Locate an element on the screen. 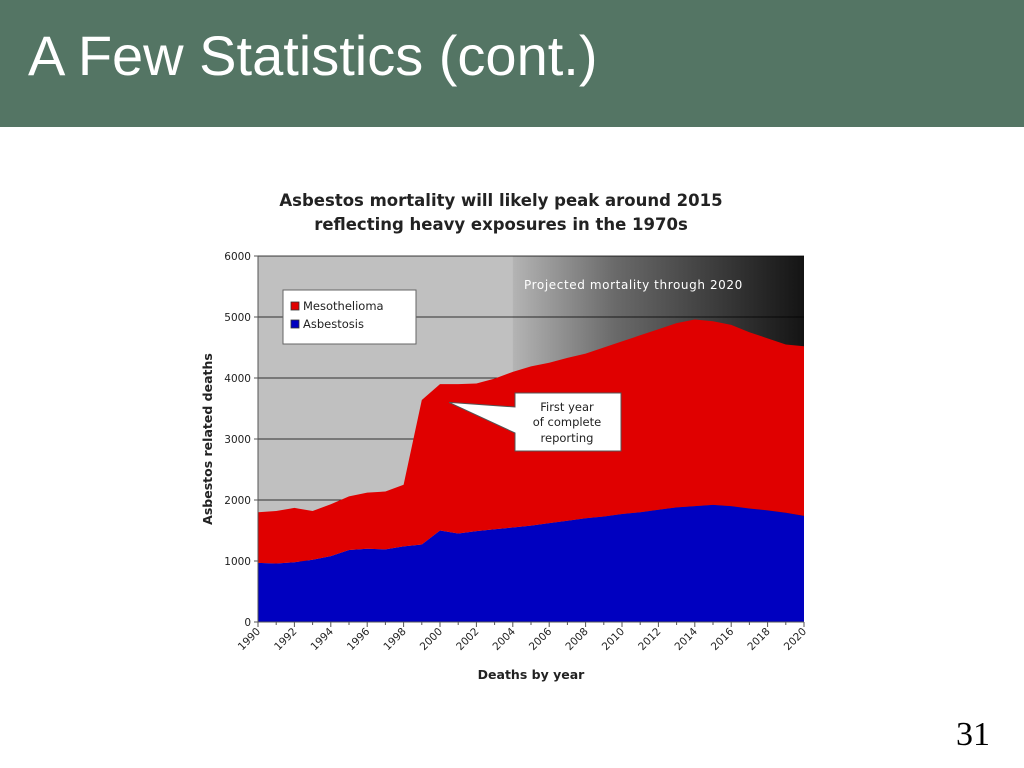 Image resolution: width=1024 pixels, height=768 pixels. x-tick-label-2006: 2006 is located at coordinates (541, 639).